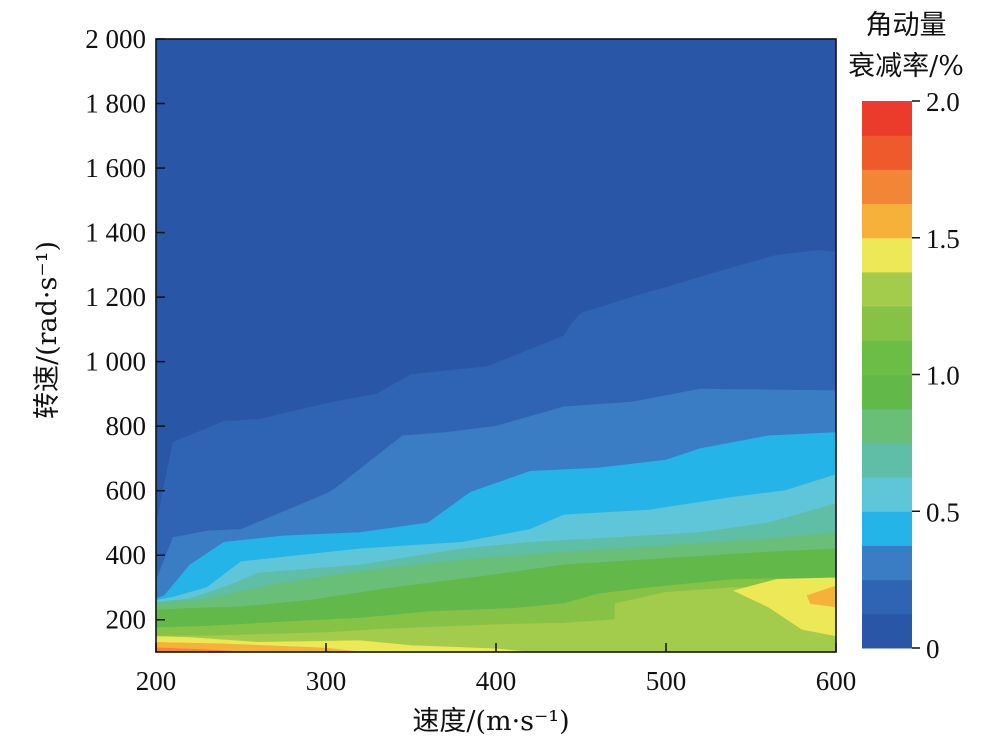  I want to click on colorbar-tick-label: 0.5, so click(943, 512).